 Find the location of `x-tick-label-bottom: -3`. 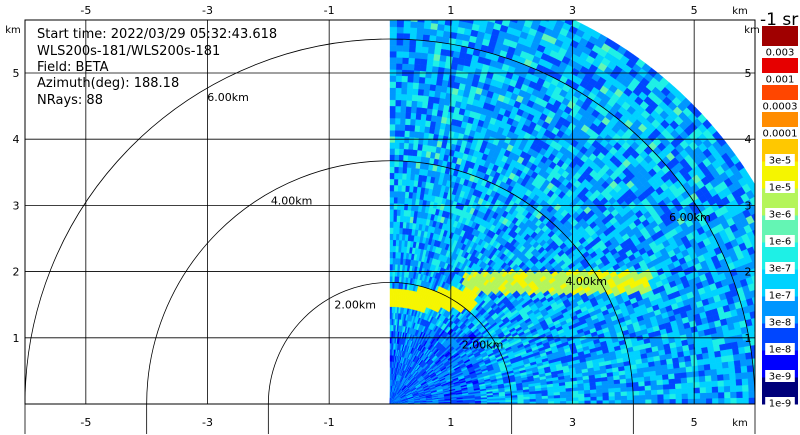

x-tick-label-bottom: -3 is located at coordinates (207, 422).